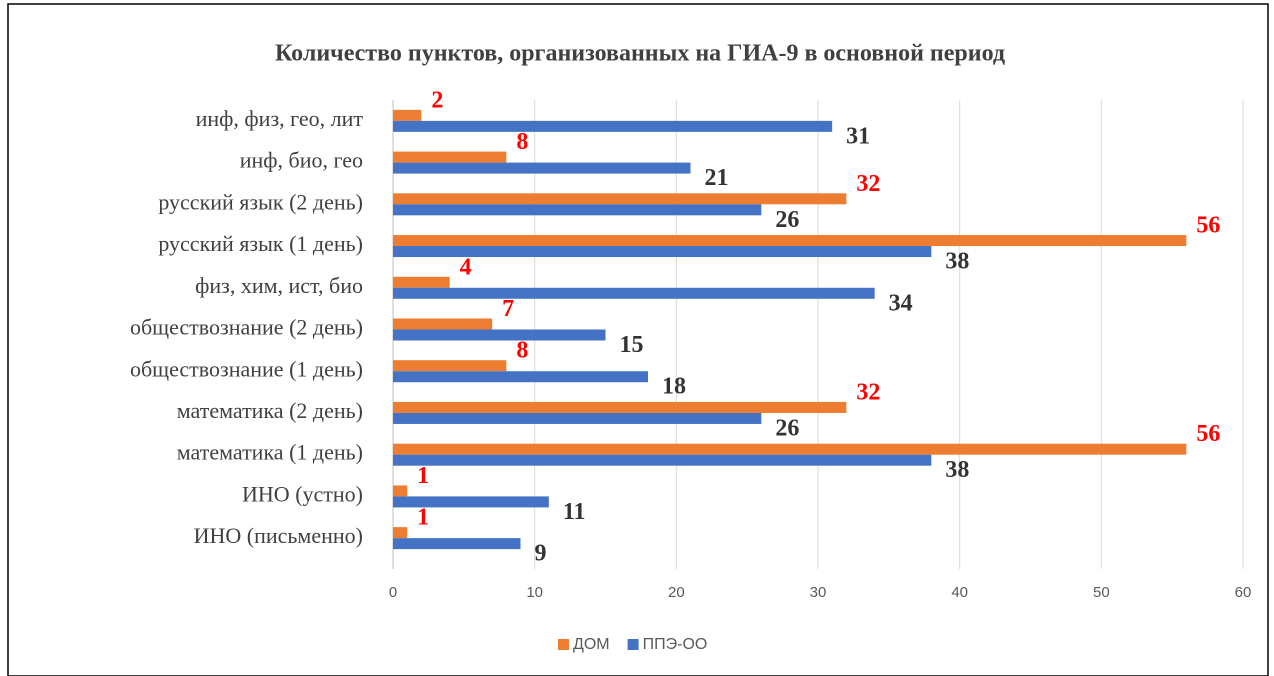 This screenshot has width=1274, height=676. Describe the element at coordinates (534, 592) in the screenshot. I see `x-tick-label: 10` at that location.